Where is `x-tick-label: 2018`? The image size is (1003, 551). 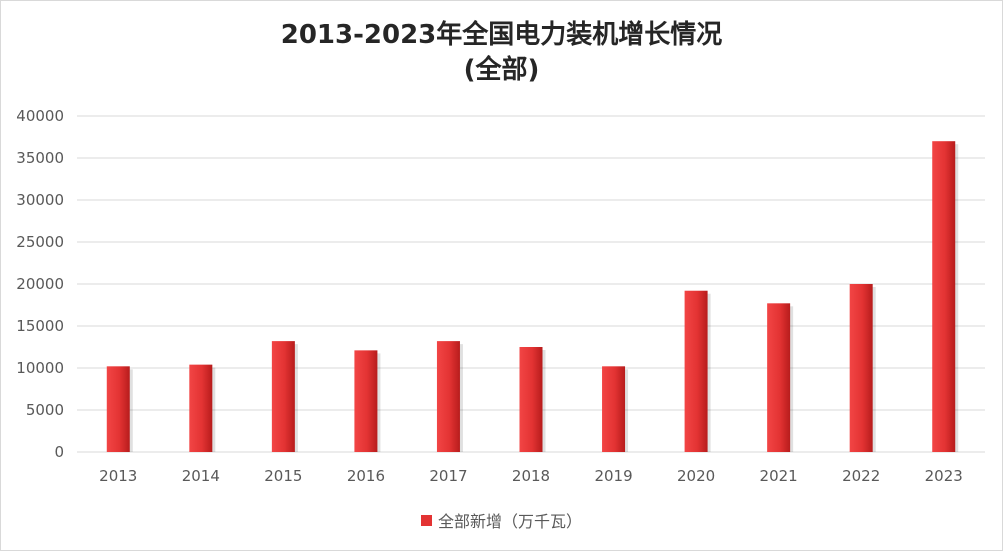 x-tick-label: 2018 is located at coordinates (531, 476).